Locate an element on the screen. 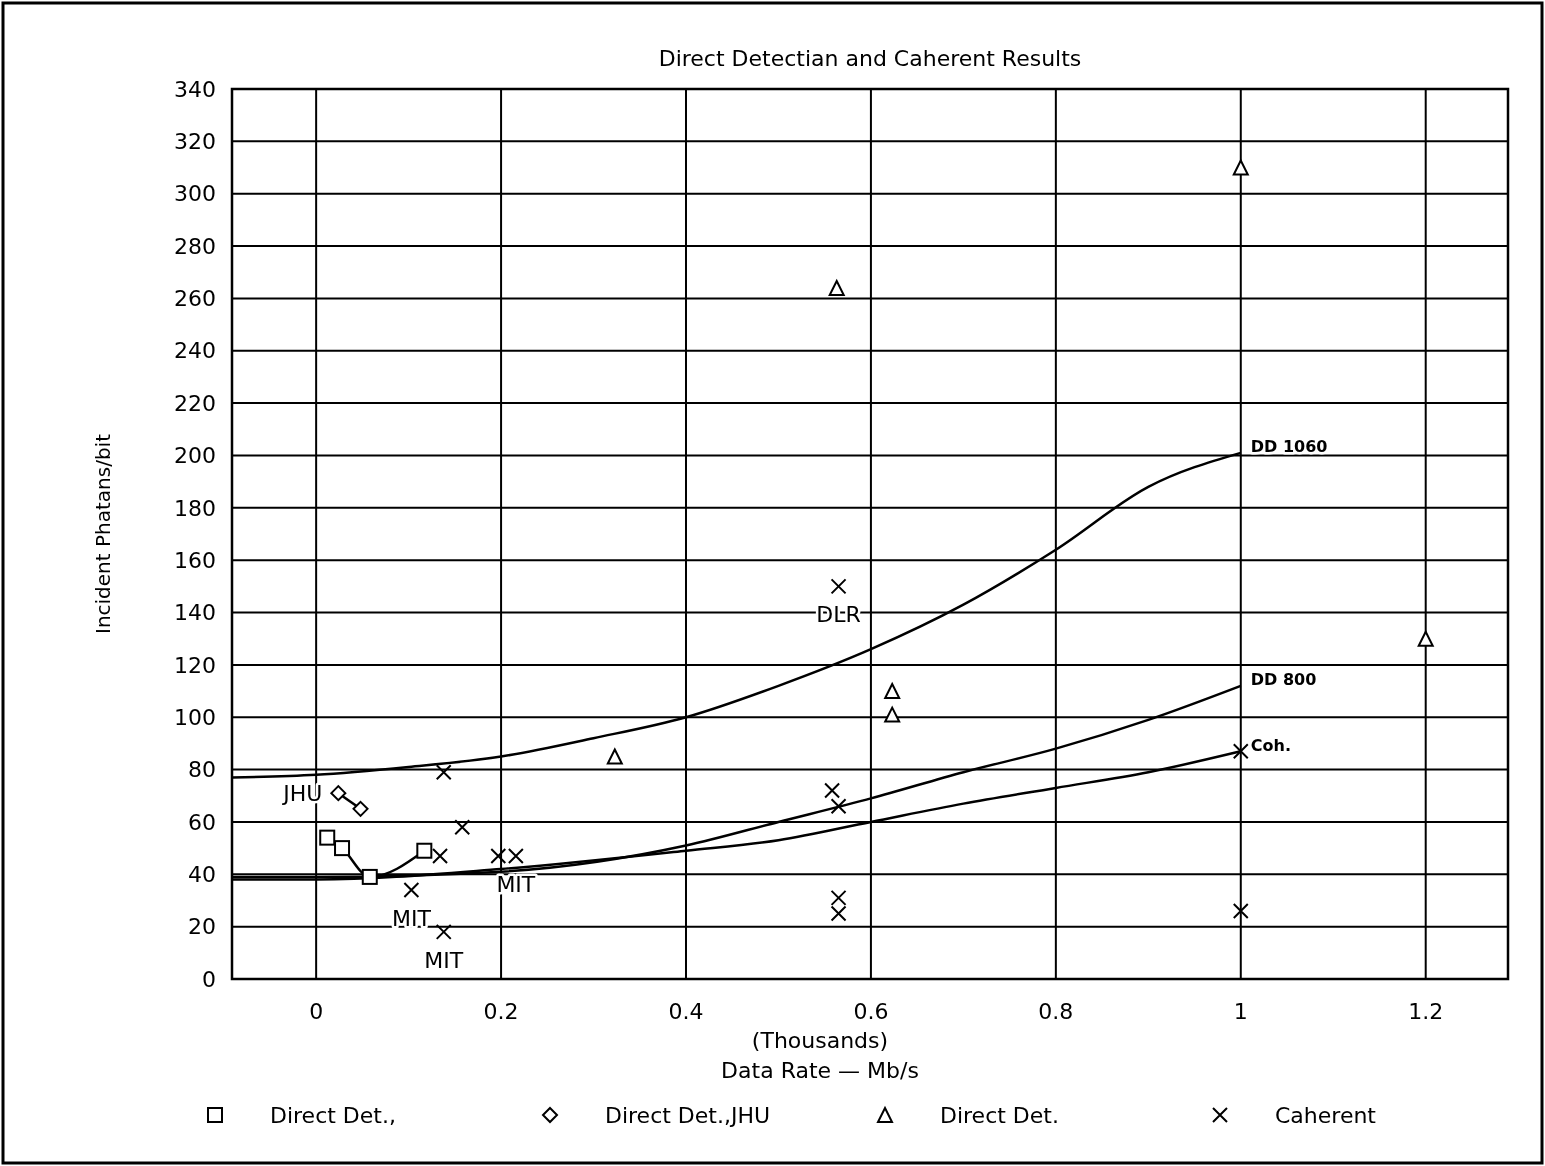 The width and height of the screenshot is (1545, 1166). x-tick-label: 0.2 is located at coordinates (501, 1011).